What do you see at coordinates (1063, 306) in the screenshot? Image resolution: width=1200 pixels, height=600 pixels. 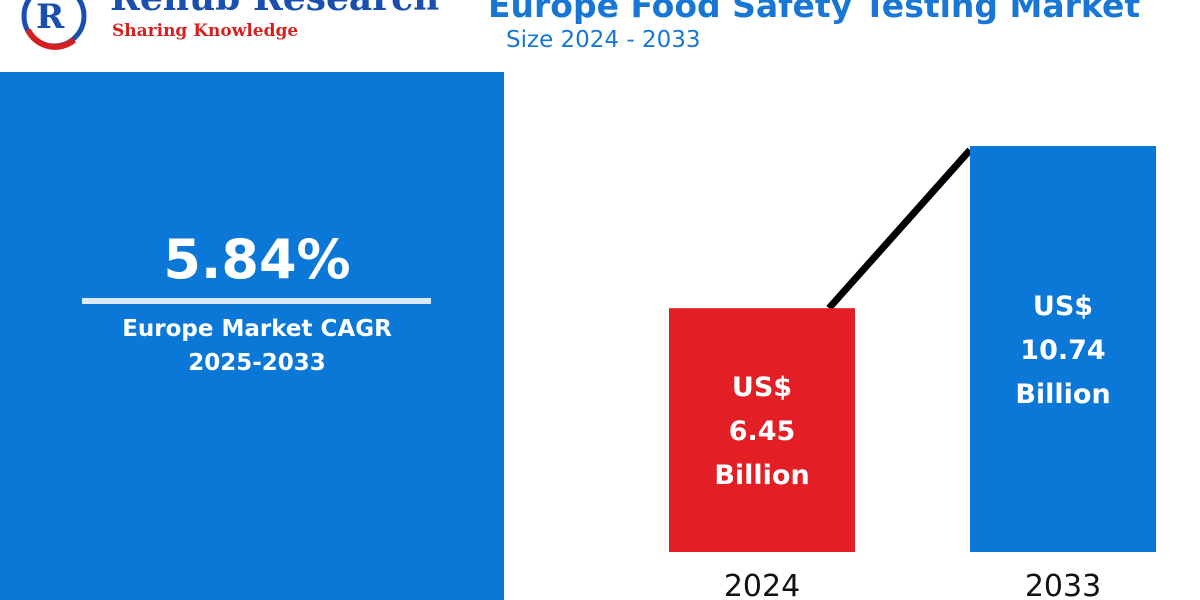 I see `bar-label-2033-1: US$` at bounding box center [1063, 306].